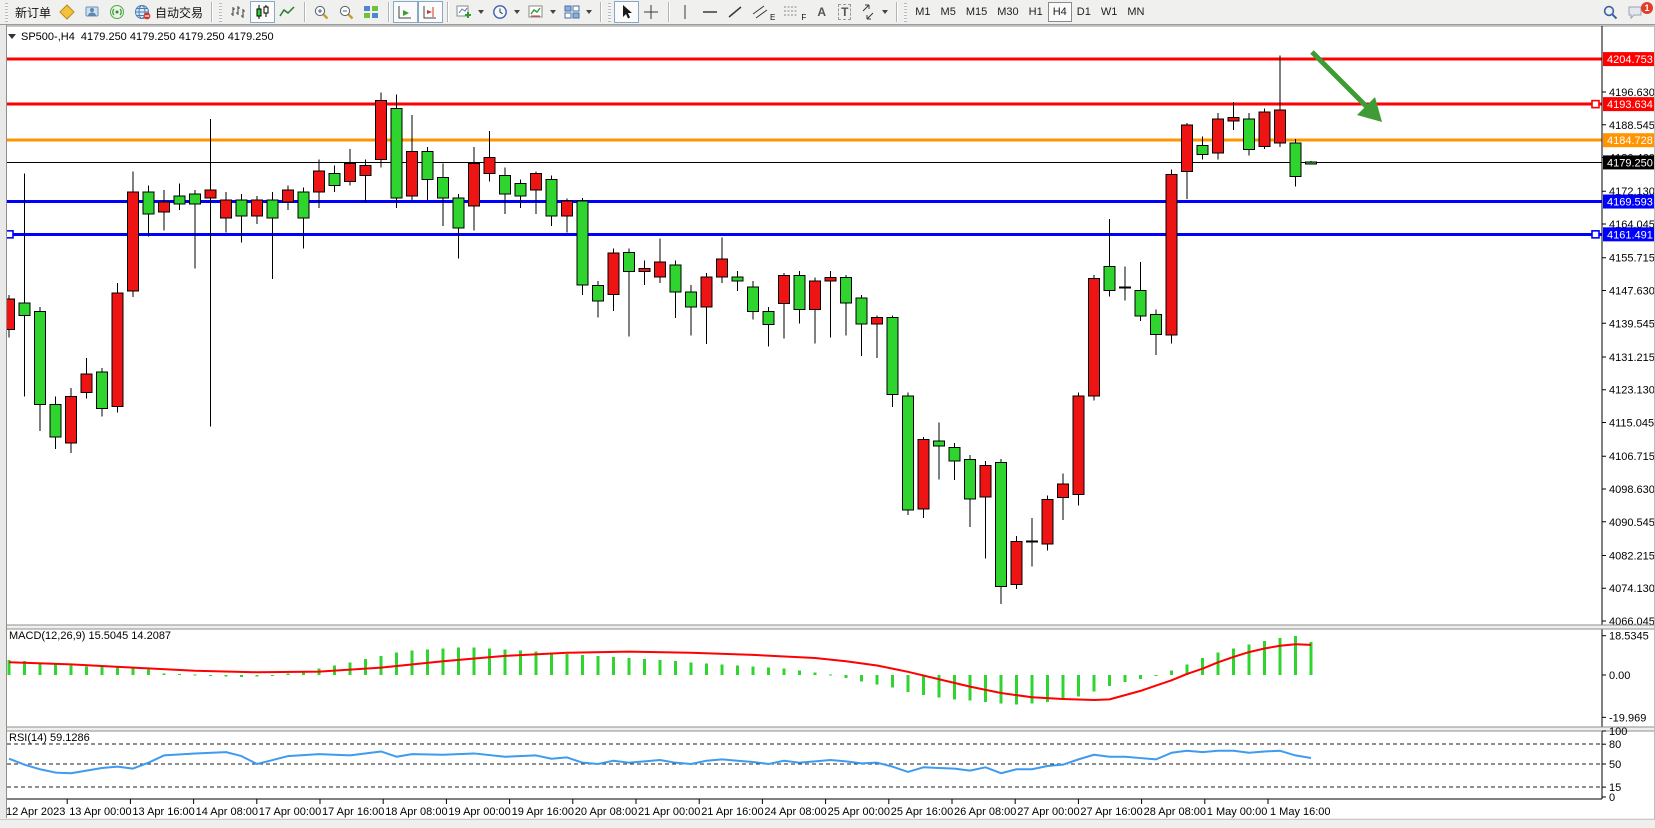 The height and width of the screenshot is (828, 1655). Describe the element at coordinates (685, 12) in the screenshot. I see `vertical-line-button` at that location.